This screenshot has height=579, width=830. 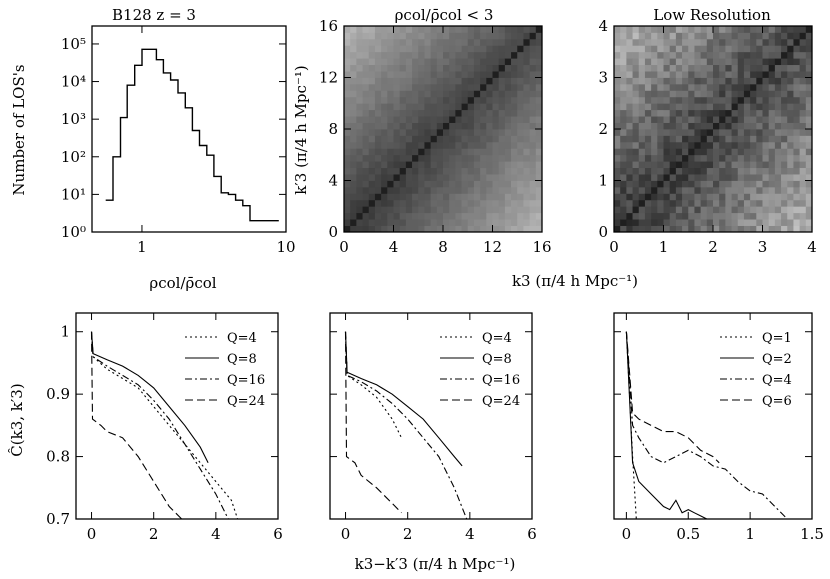 I want to click on y-tick-label: 10⁵, so click(x=73, y=44).